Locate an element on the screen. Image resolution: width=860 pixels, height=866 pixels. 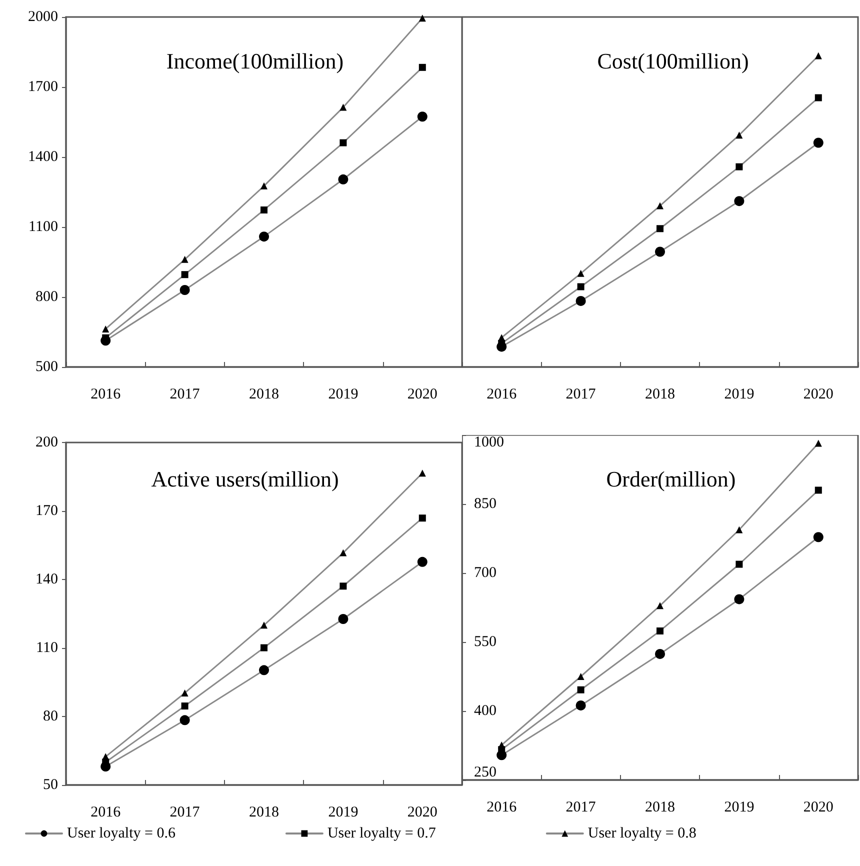
y-tick-label: 800 is located at coordinates (47, 297).